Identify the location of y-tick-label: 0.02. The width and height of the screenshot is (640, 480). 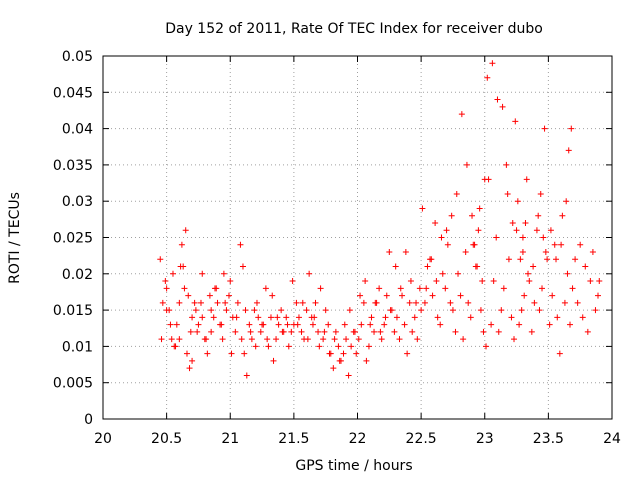
(77, 275).